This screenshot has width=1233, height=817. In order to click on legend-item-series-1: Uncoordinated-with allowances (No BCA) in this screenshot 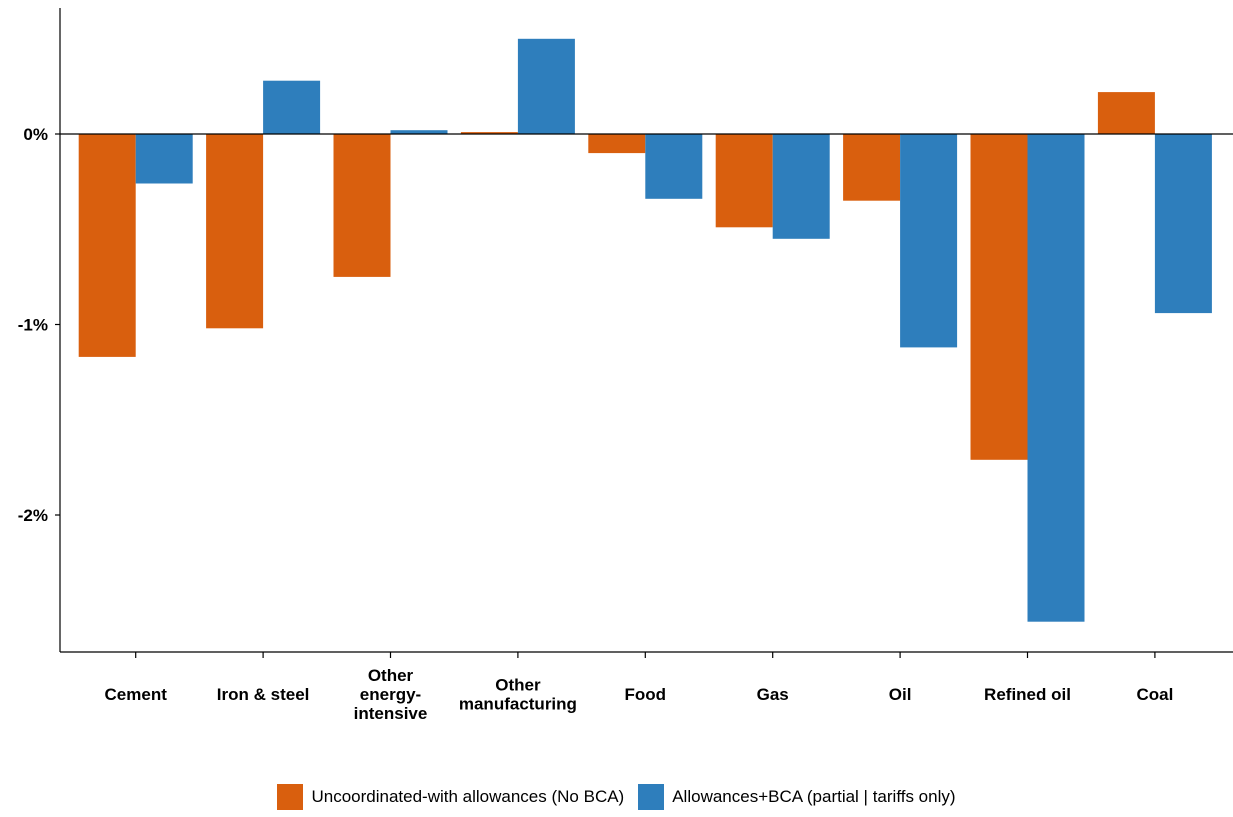, I will do `click(450, 797)`.